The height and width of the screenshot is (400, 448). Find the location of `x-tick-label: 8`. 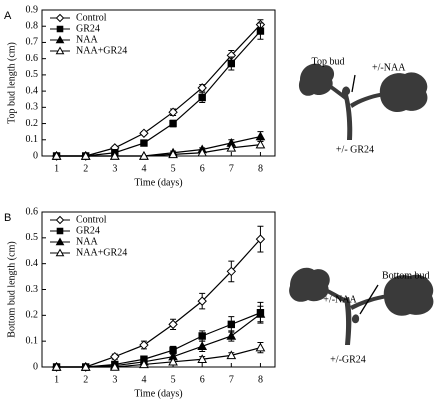

x-tick-label: 8 is located at coordinates (260, 168).